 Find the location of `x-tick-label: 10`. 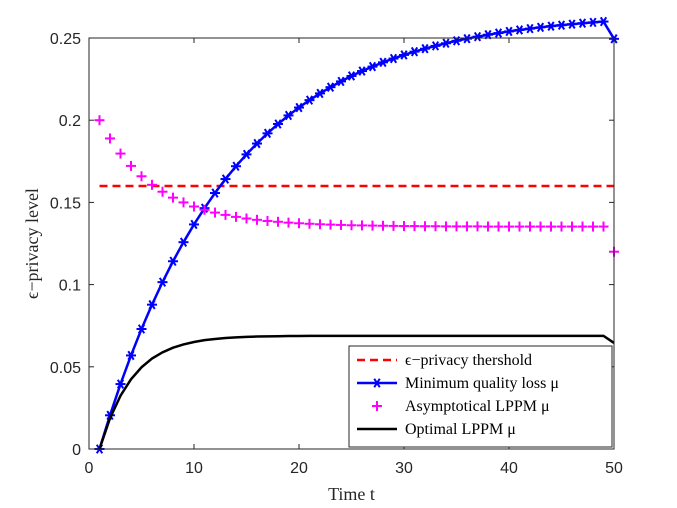

x-tick-label: 10 is located at coordinates (194, 468).